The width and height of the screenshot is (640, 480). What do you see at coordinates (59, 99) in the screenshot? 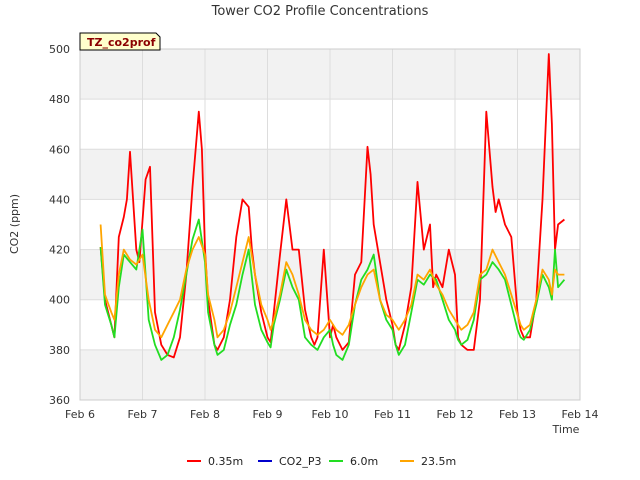
I see `y-tick-label: 480` at bounding box center [59, 99].